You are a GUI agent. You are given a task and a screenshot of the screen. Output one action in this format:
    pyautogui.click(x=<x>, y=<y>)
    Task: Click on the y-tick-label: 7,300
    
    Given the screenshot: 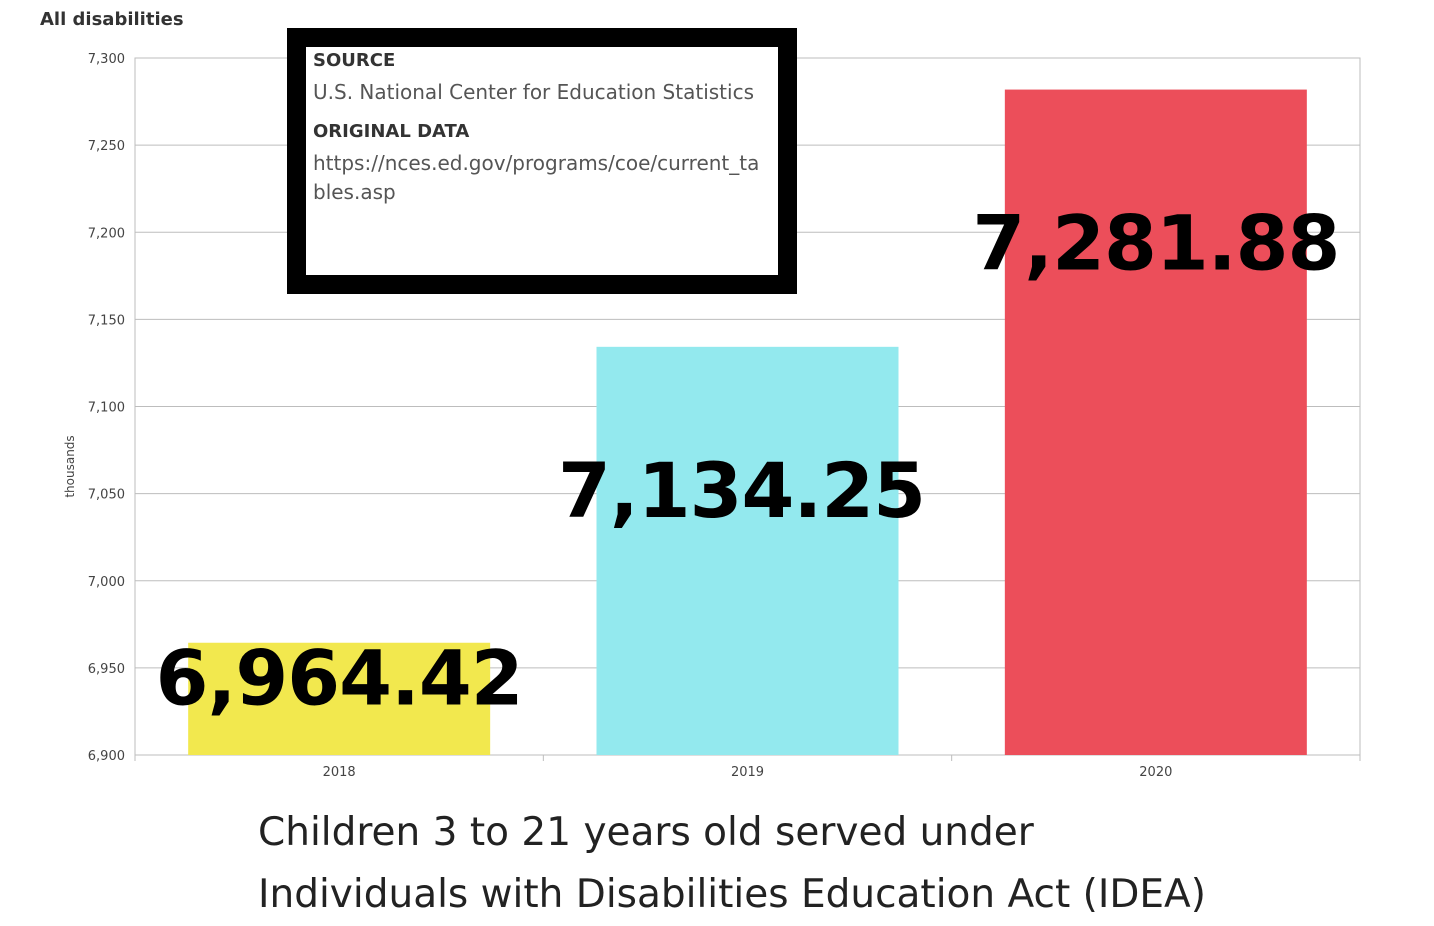 What is the action you would take?
    pyautogui.click(x=106, y=59)
    